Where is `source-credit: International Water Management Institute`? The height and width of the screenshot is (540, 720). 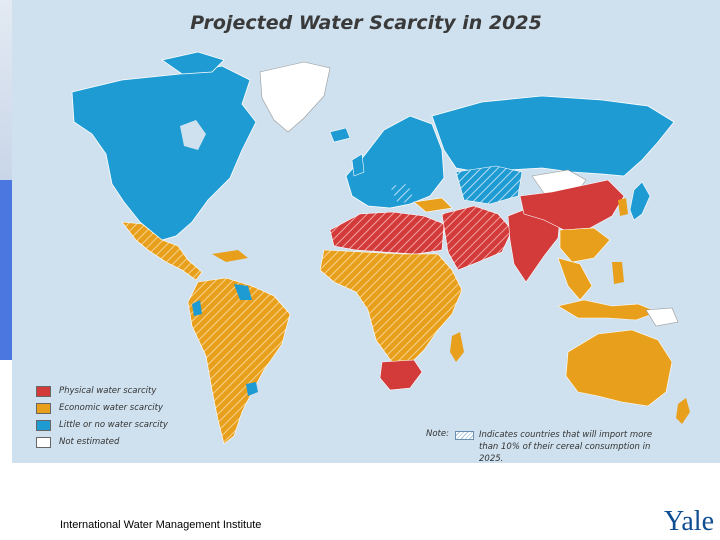
source-credit: International Water Management Institute is located at coordinates (161, 525).